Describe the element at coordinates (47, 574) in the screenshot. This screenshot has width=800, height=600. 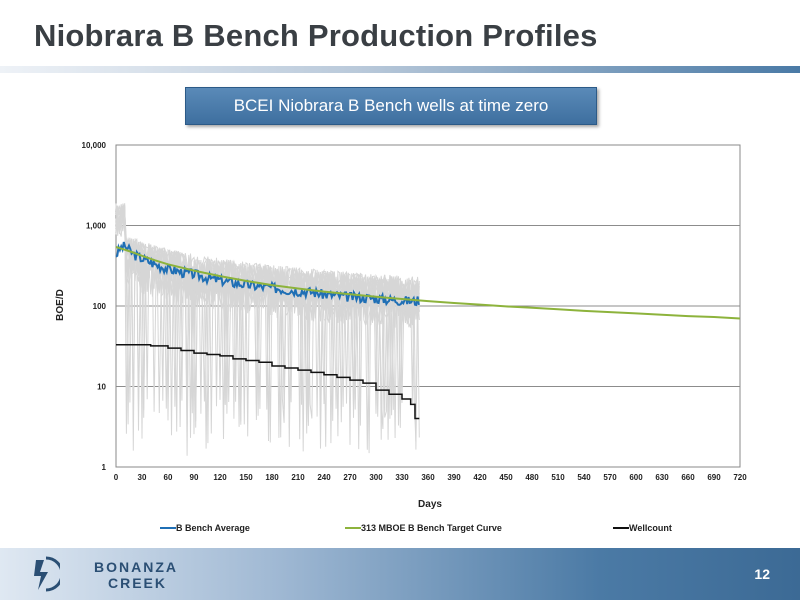
I see `logo-mark-icon` at that location.